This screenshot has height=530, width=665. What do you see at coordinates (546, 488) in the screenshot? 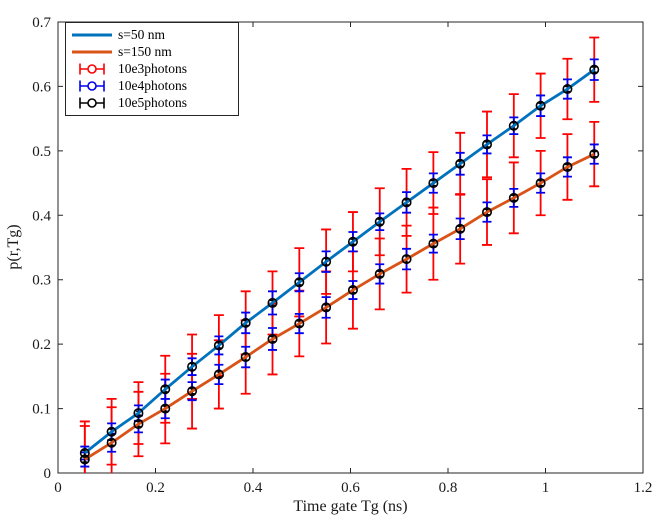
I see `x-tick-label: 1` at bounding box center [546, 488].